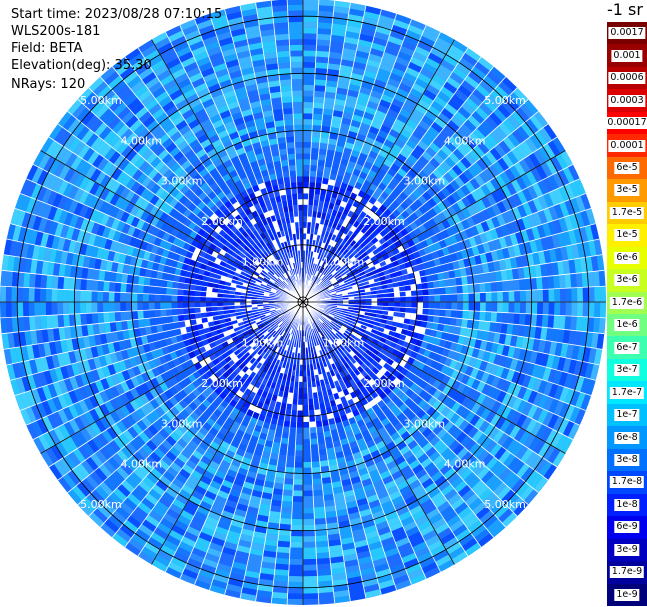 The image size is (647, 607). I want to click on colorbar-tick-label: 6e-7, so click(627, 347).